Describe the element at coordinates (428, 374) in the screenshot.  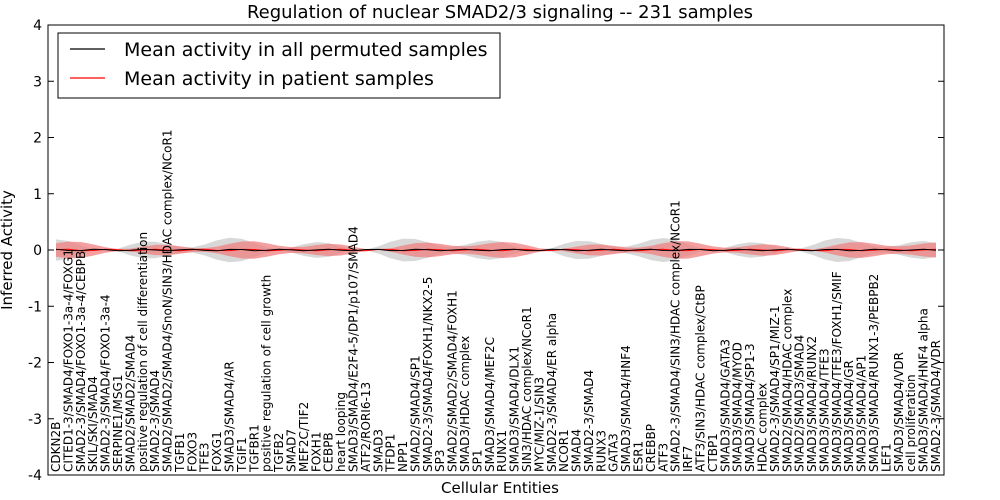
I see `category-label: SMAD2-3/SMAD4/FOXH1/NKX2-5` at that location.